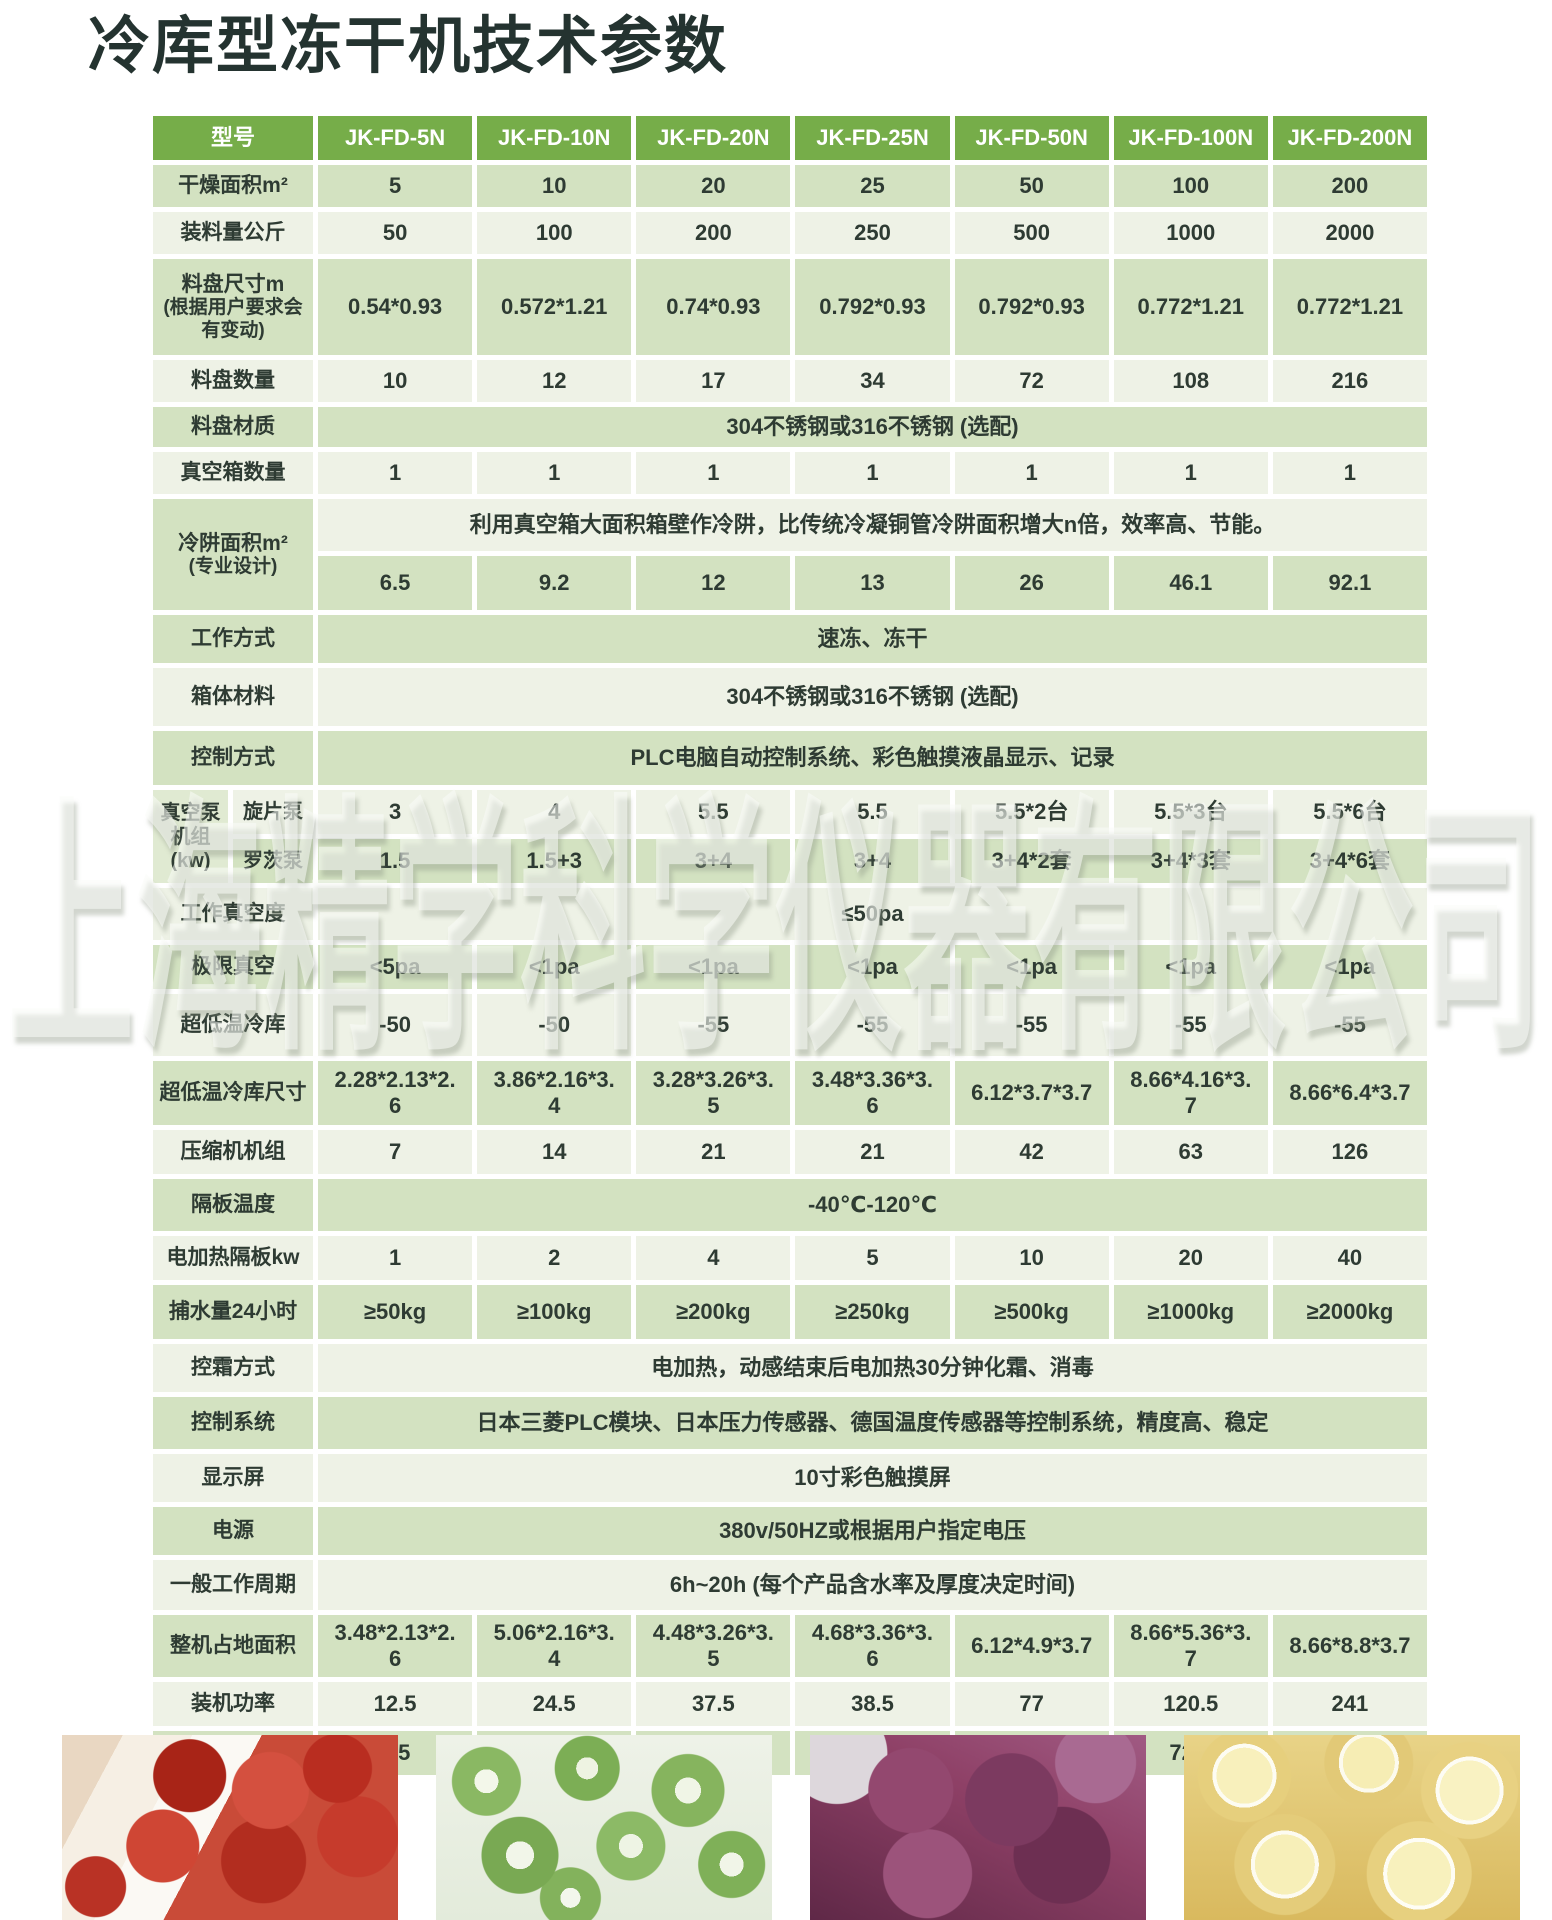 The height and width of the screenshot is (1920, 1552). What do you see at coordinates (233, 554) in the screenshot?
I see `row-label: 冷阱面积m² (专业设计)` at bounding box center [233, 554].